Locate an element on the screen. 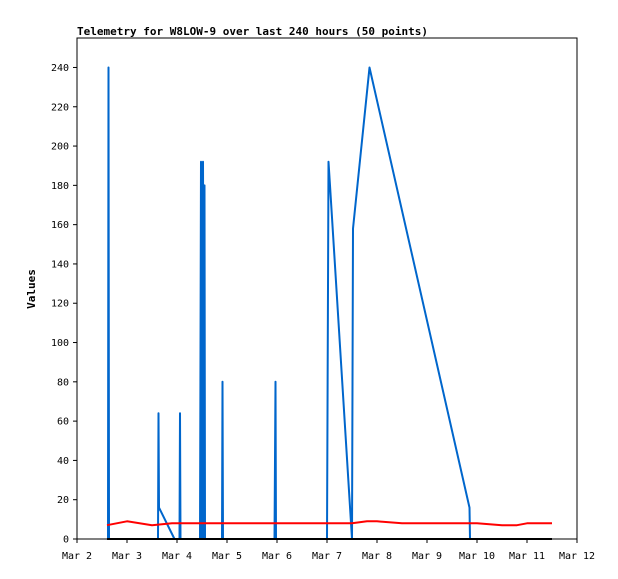 This screenshot has width=618, height=579. x-tick-label: Mar 11 is located at coordinates (527, 556).